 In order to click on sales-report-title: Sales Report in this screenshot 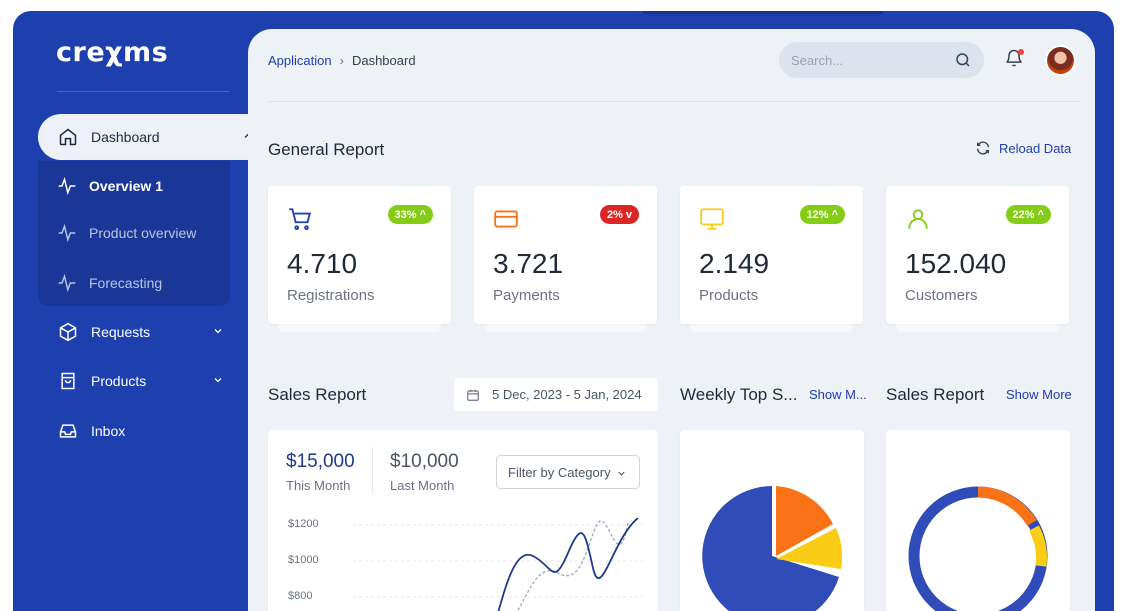, I will do `click(317, 394)`.